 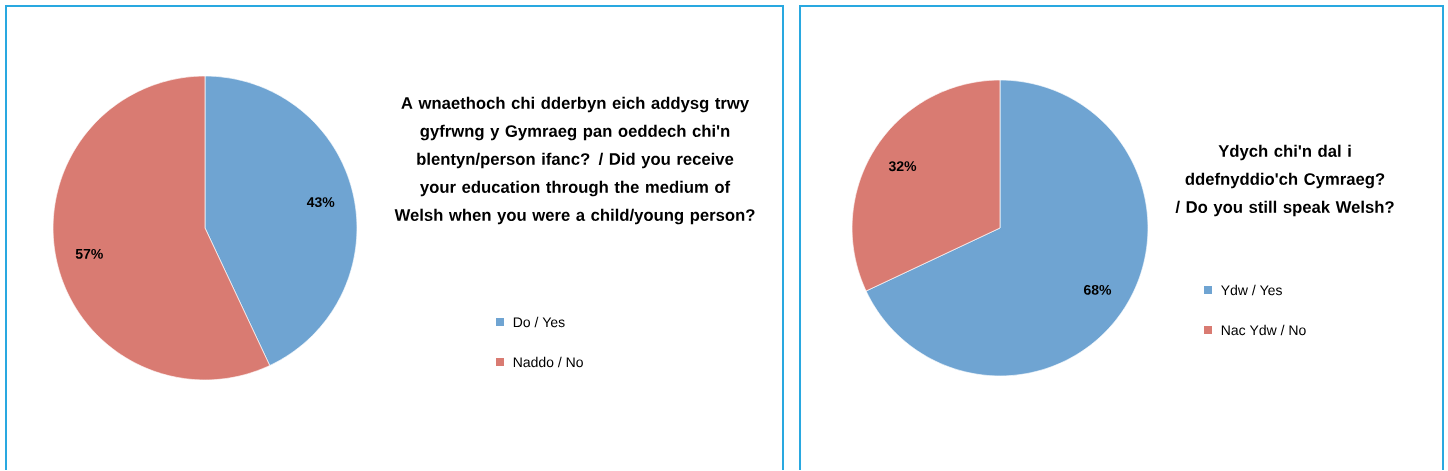 I want to click on legend-label: Nac Ydw / No, so click(x=1263, y=330).